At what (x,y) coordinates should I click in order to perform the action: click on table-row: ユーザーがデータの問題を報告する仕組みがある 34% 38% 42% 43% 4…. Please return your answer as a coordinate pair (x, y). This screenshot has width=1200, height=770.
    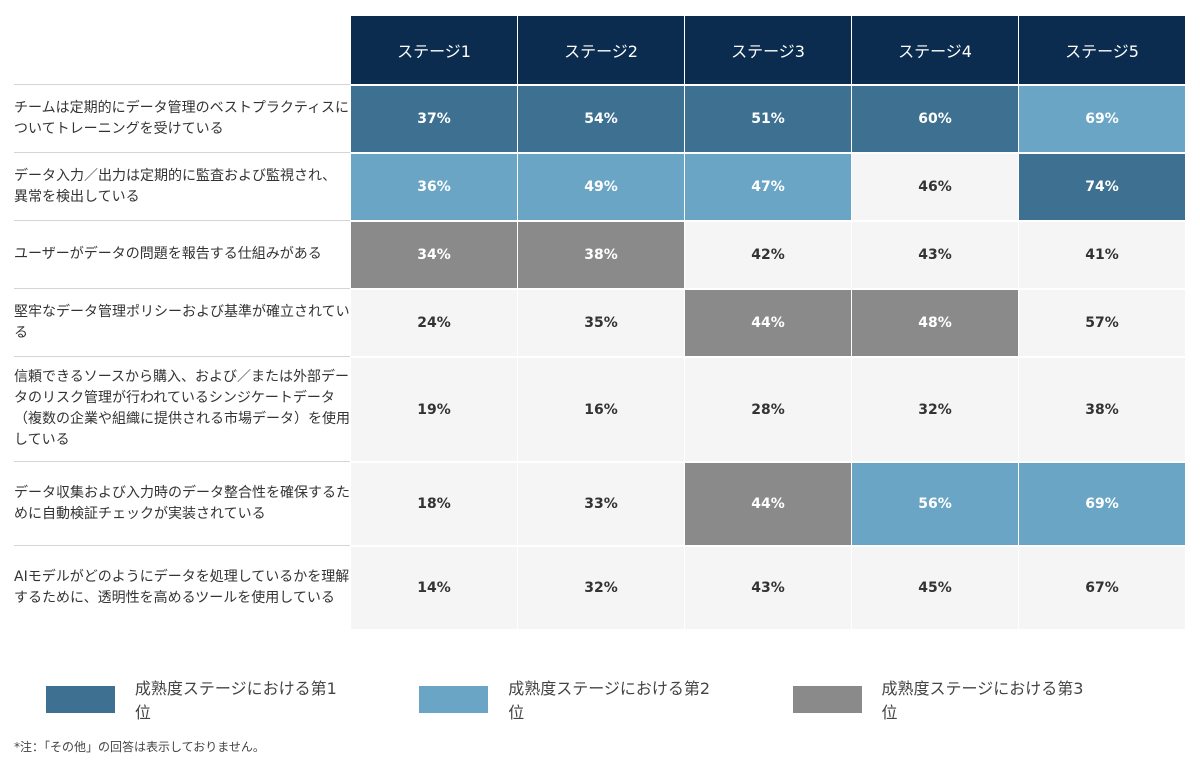
    Looking at the image, I should click on (599, 254).